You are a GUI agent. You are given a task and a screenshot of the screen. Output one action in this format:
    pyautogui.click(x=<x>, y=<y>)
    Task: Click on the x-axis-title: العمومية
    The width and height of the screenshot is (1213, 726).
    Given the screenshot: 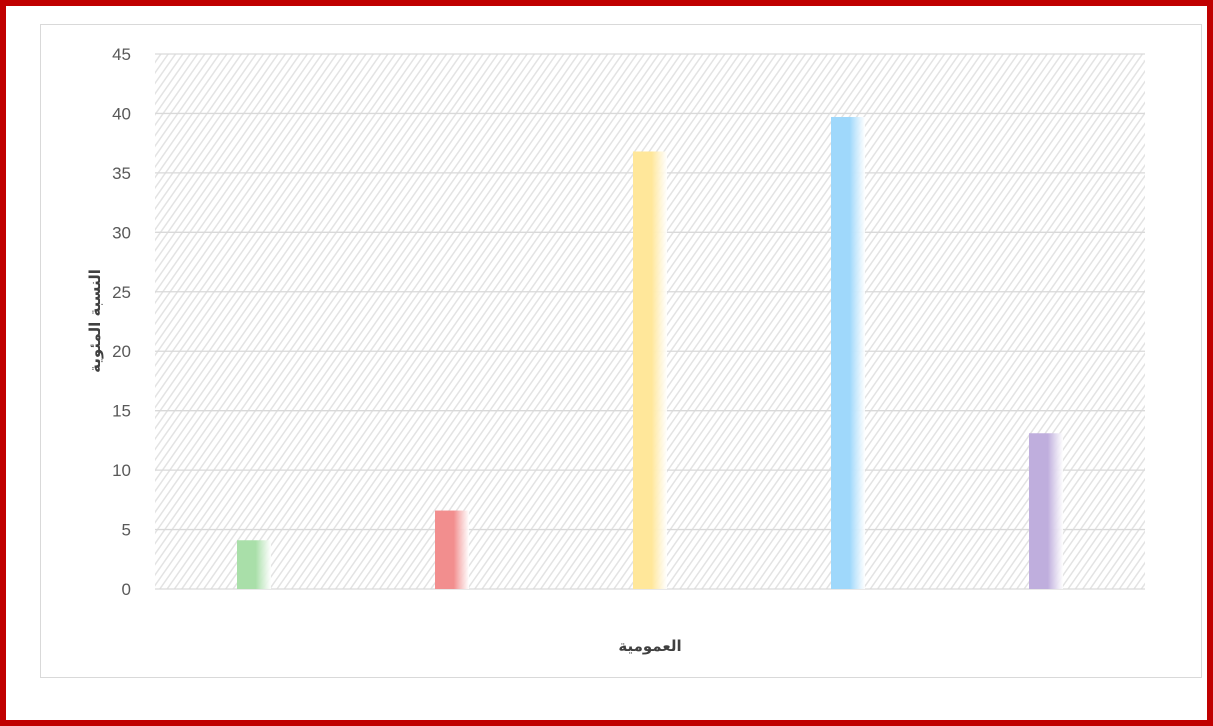 What is the action you would take?
    pyautogui.click(x=649, y=646)
    